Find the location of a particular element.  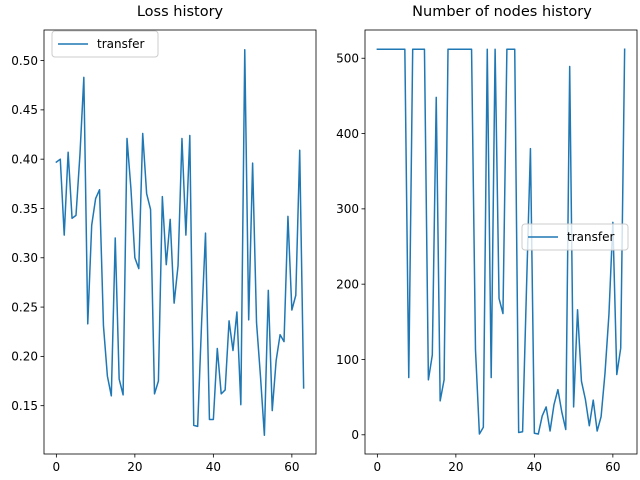

loss-history-y-tick-label: 0.20 is located at coordinates (24, 357).